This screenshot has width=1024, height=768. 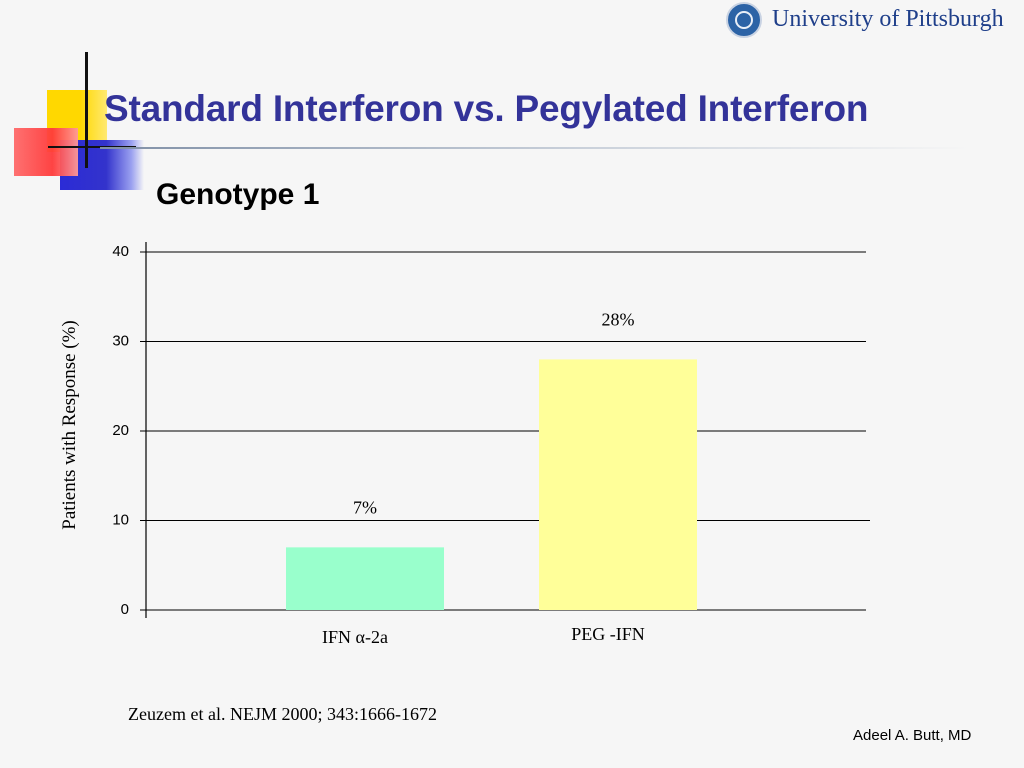 What do you see at coordinates (238, 194) in the screenshot?
I see `chart-subtitle: Genotype 1` at bounding box center [238, 194].